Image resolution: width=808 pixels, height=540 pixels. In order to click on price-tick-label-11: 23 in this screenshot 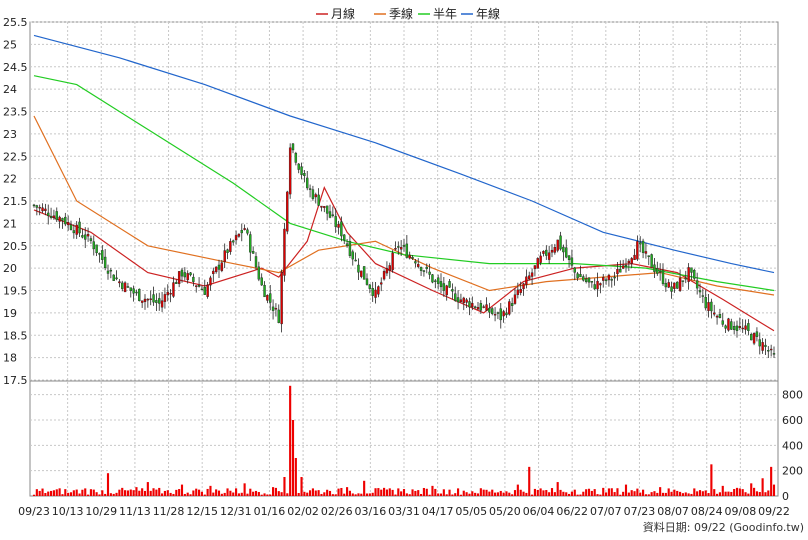, I will do `click(10, 134)`.